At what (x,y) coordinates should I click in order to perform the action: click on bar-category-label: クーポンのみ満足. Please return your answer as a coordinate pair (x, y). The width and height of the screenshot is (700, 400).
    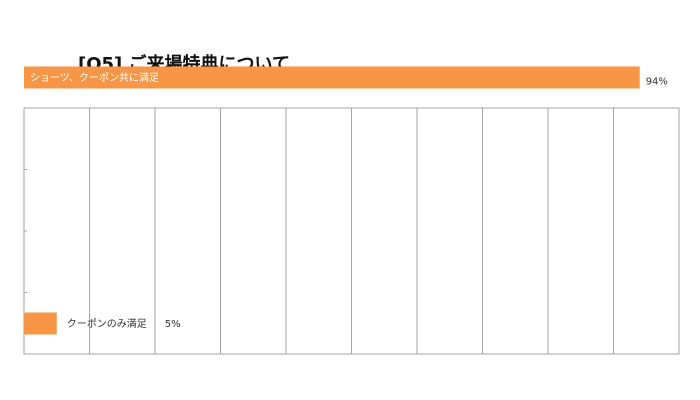
    Looking at the image, I should click on (107, 324).